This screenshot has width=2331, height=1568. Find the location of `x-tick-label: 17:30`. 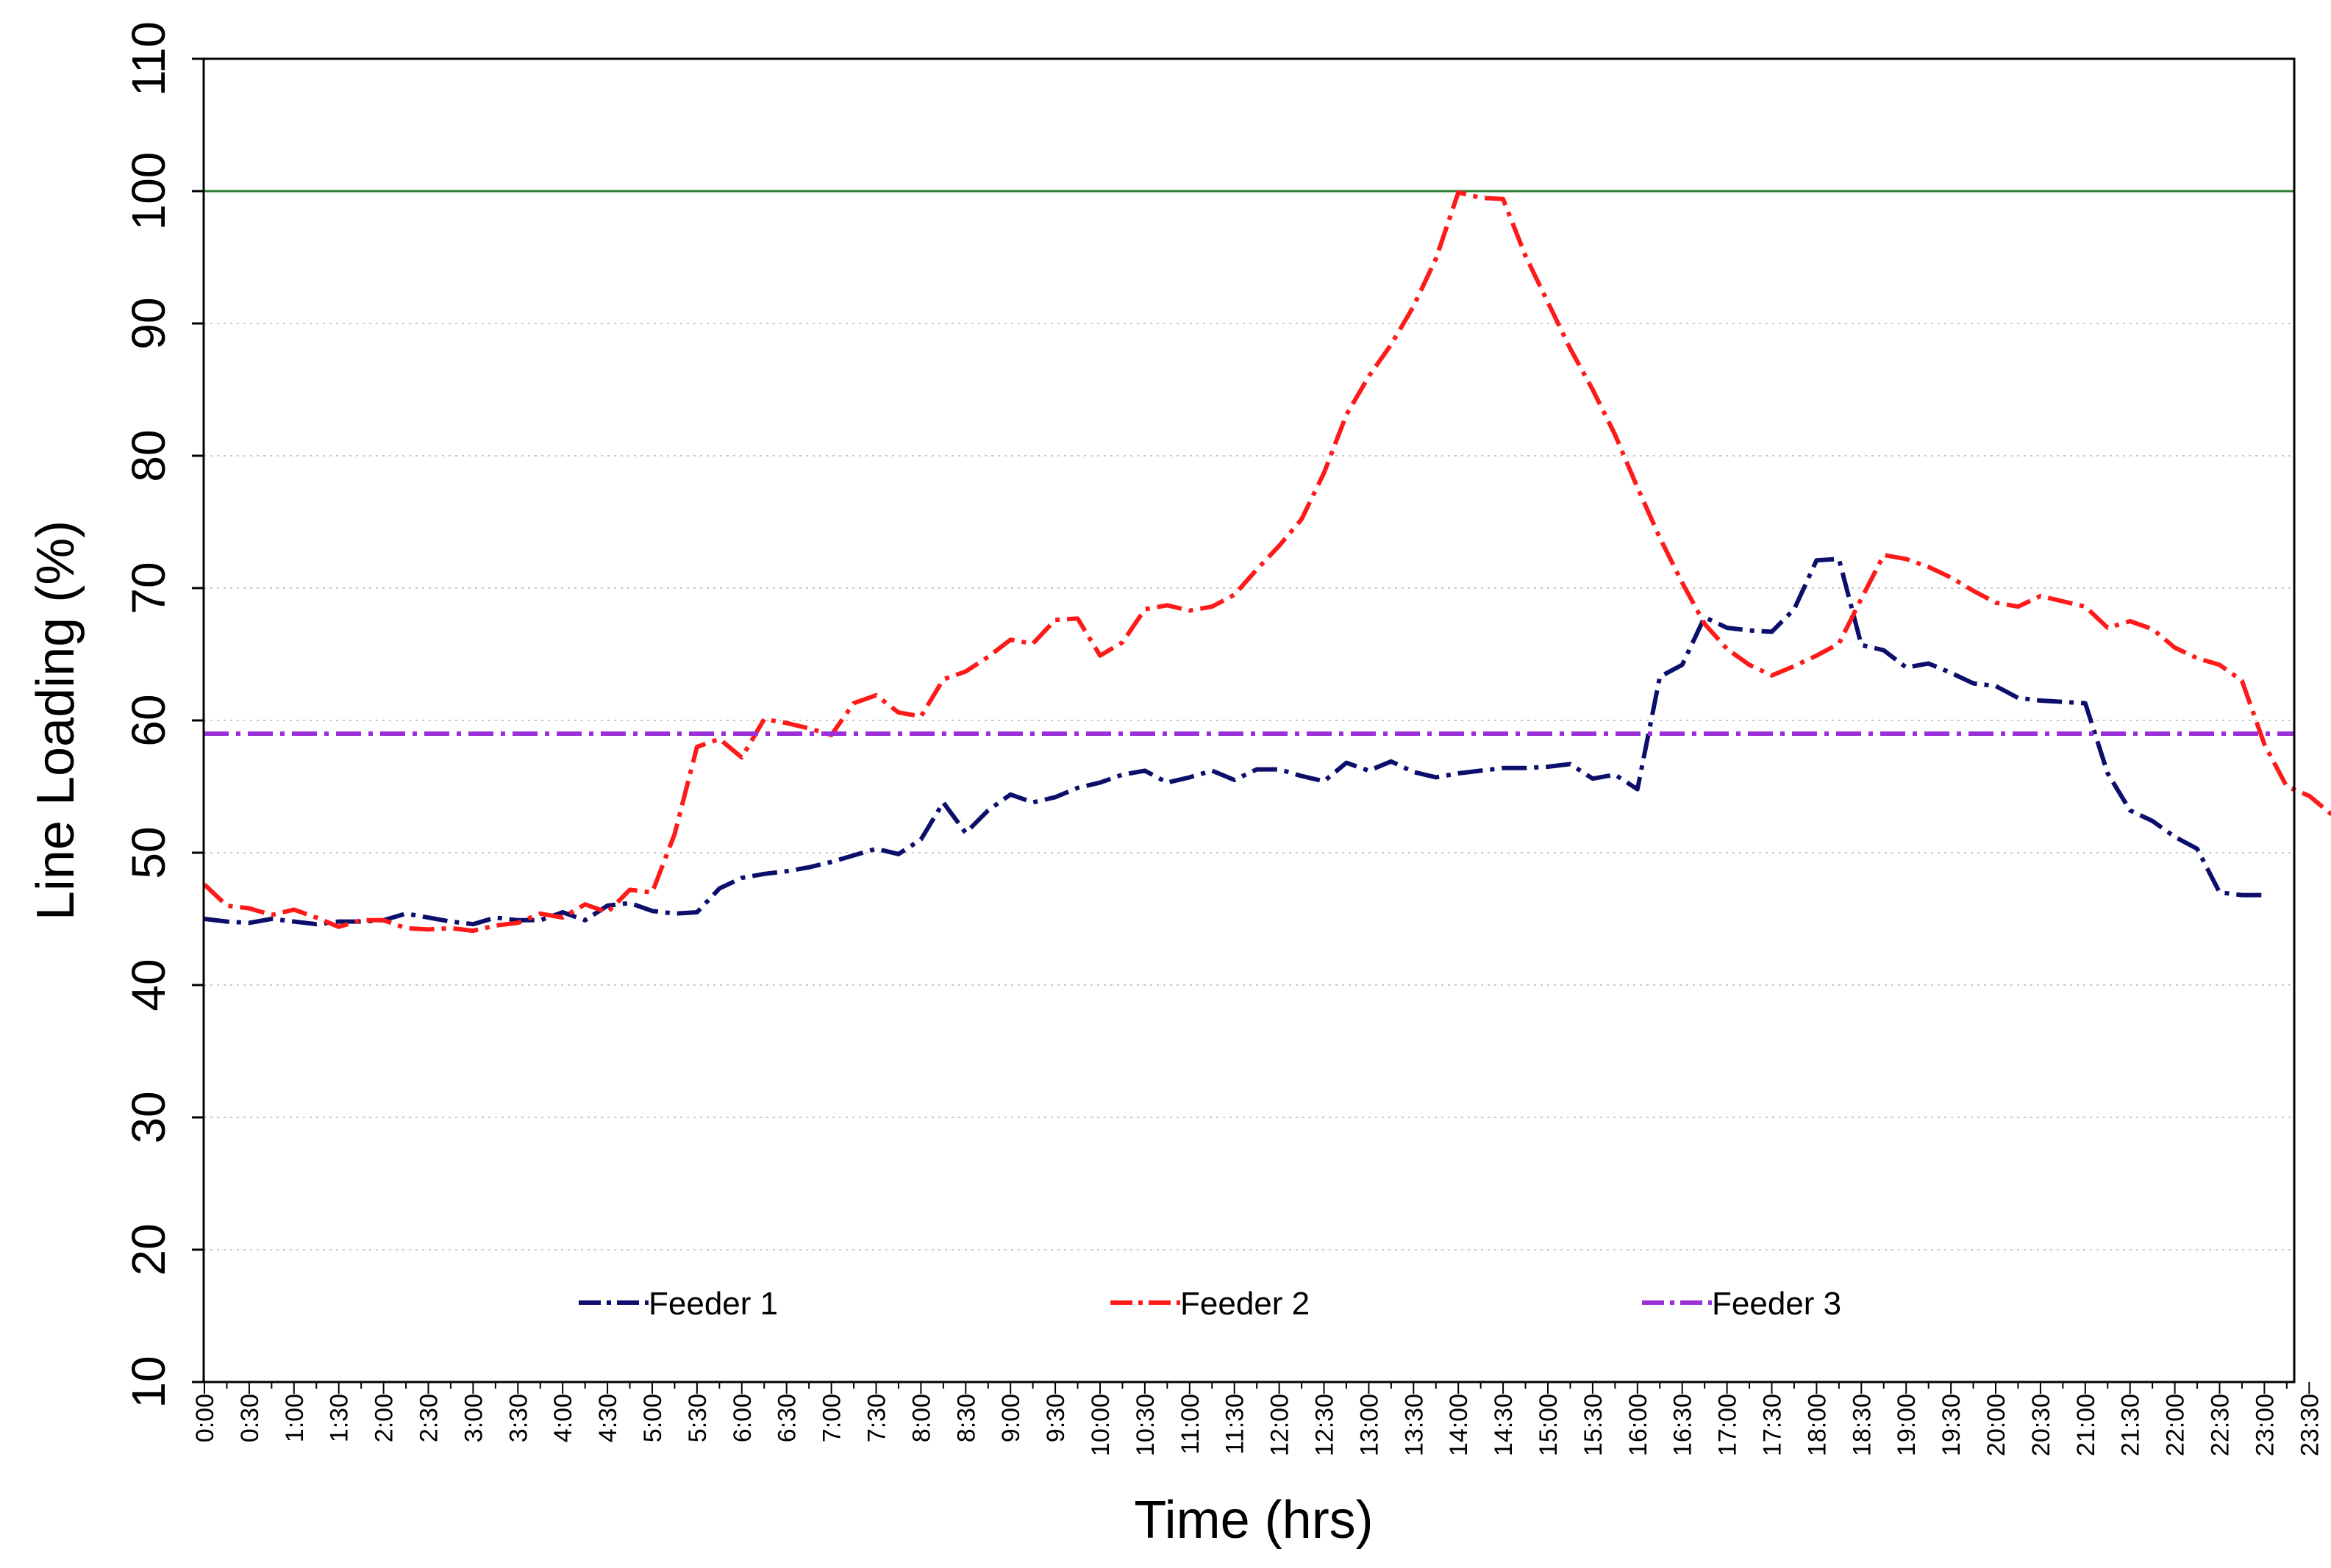

x-tick-label: 17:30 is located at coordinates (1773, 1425).